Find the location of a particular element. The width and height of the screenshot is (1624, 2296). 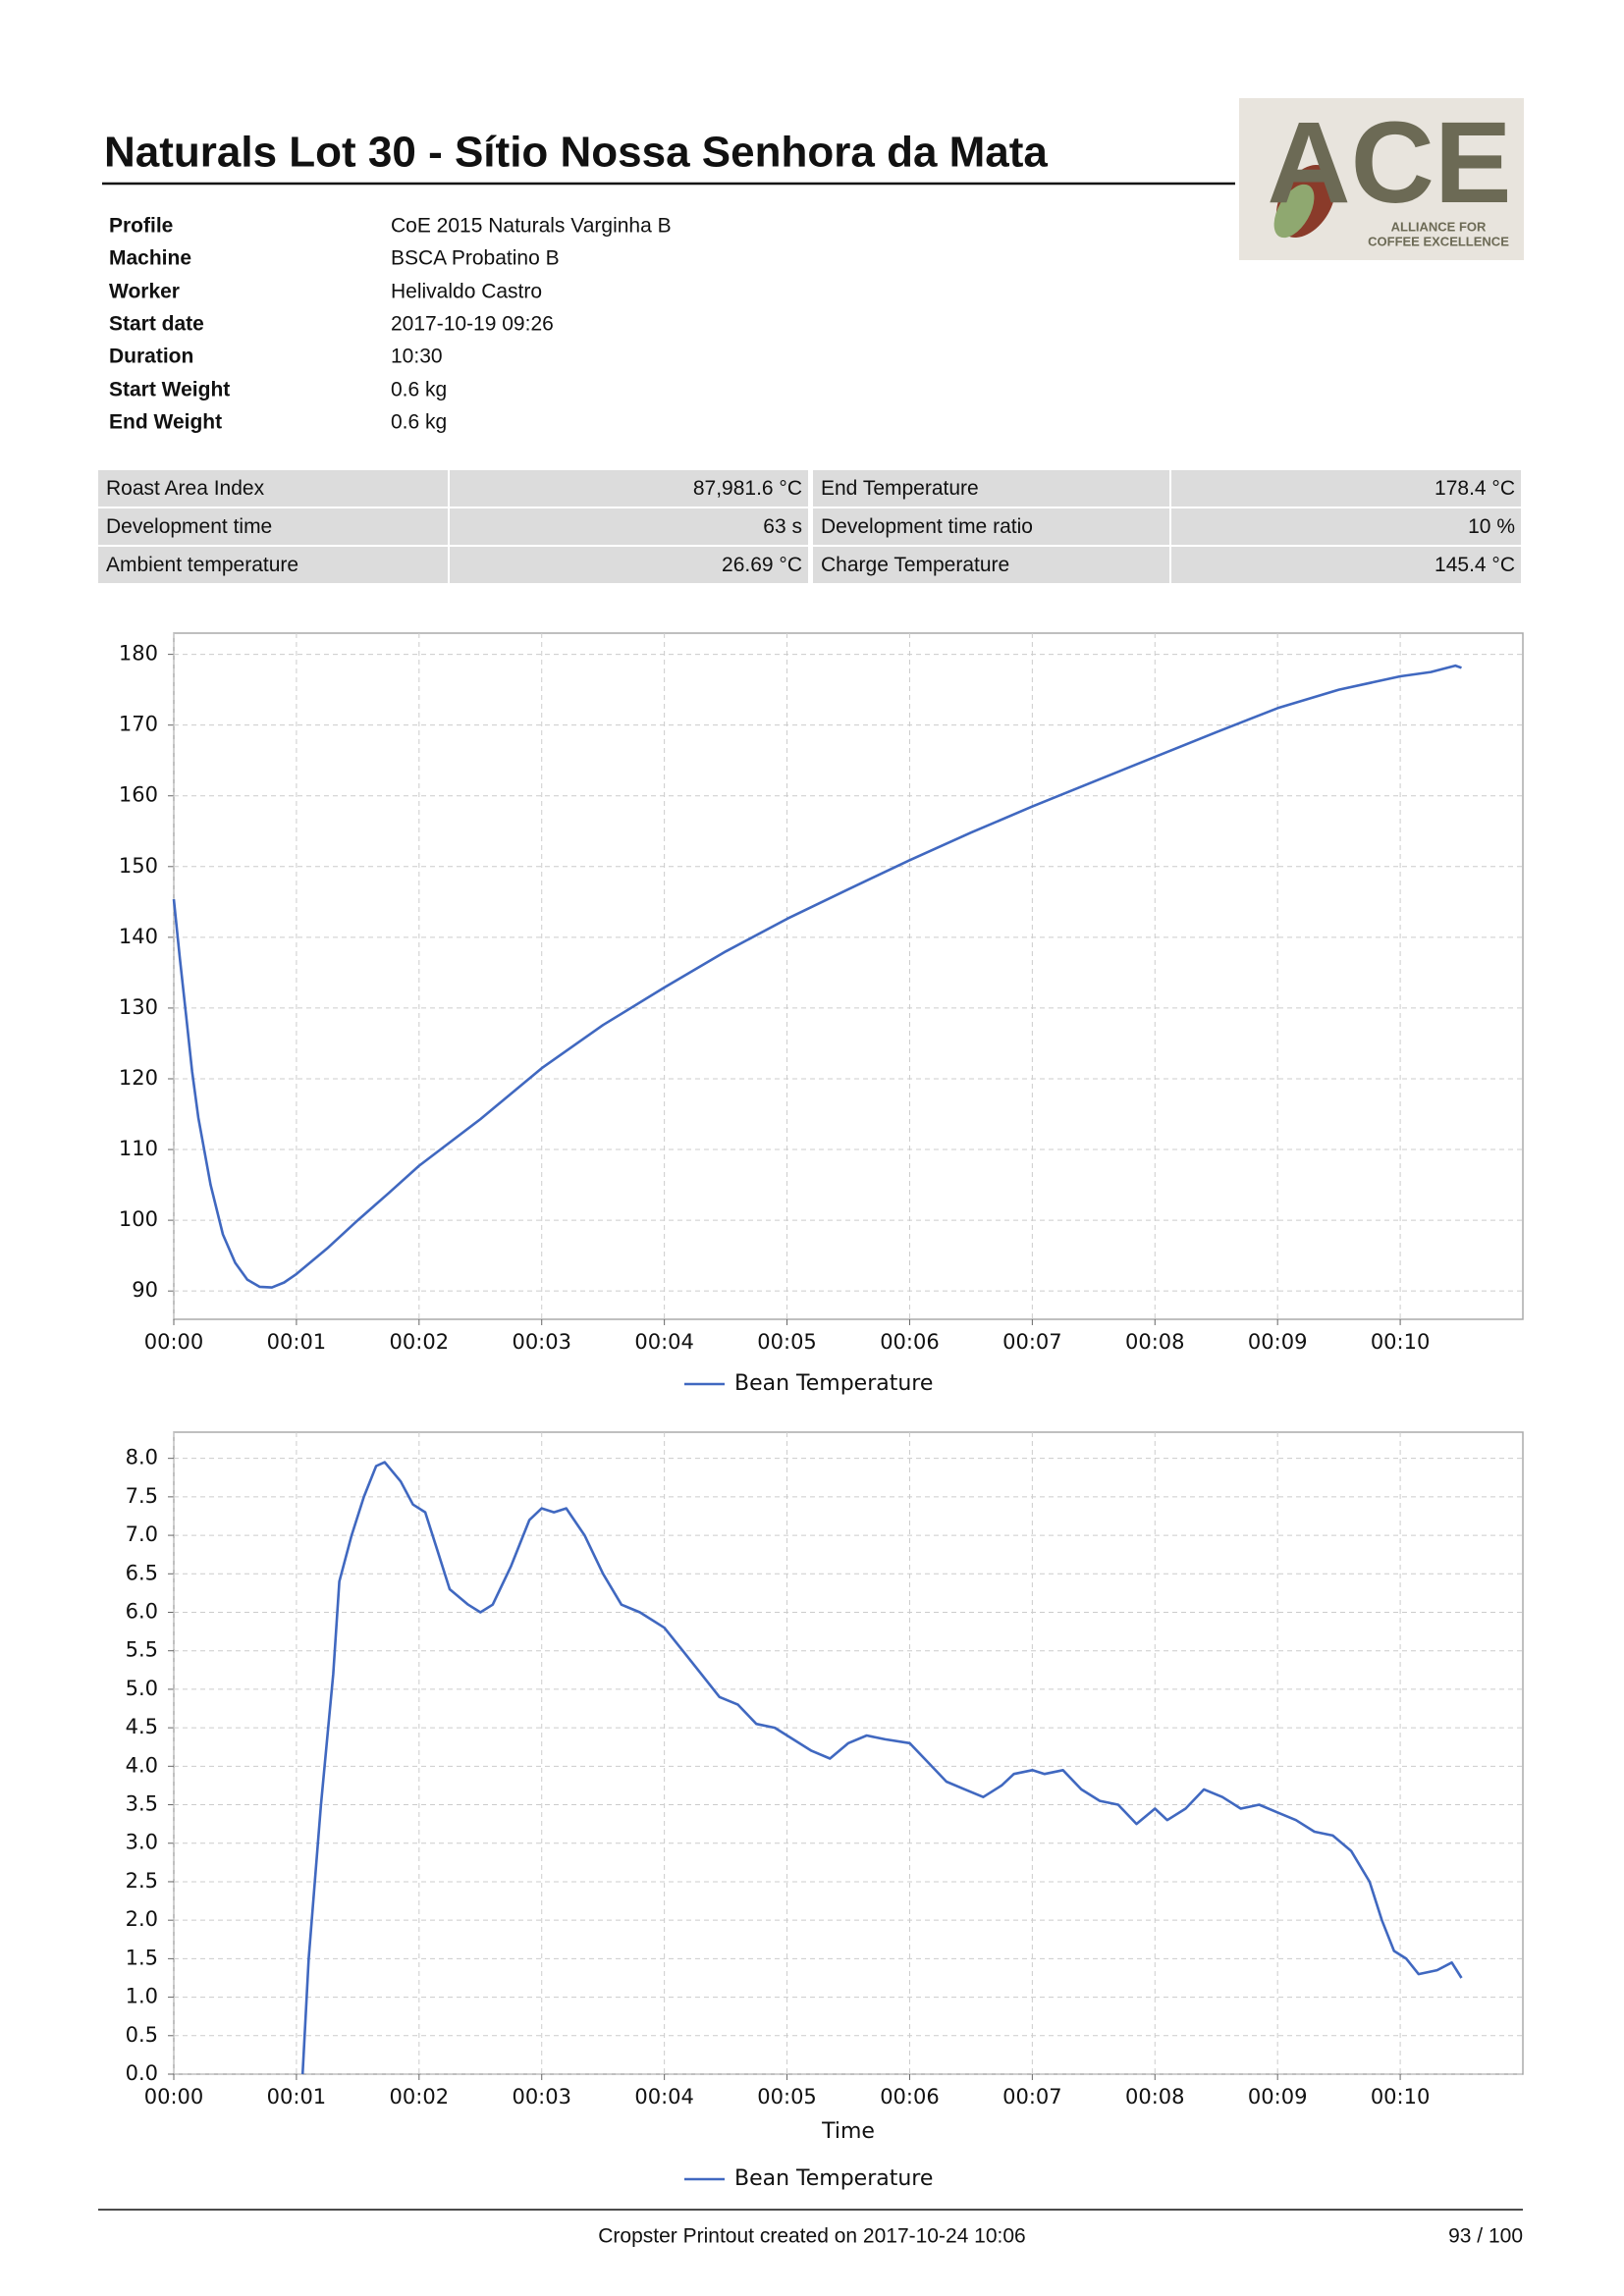

stats-value: 87,981.6 °C is located at coordinates (747, 489).